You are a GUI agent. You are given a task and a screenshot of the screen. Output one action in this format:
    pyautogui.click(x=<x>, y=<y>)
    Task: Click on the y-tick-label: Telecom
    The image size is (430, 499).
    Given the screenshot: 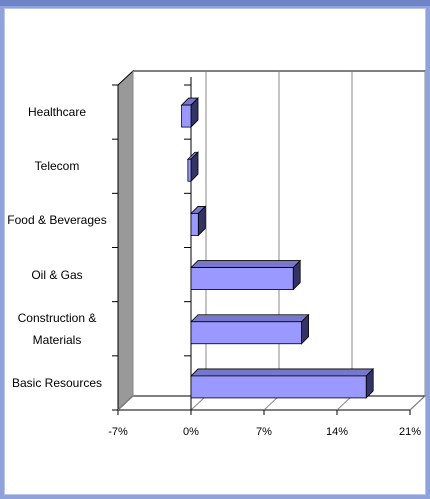 What is the action you would take?
    pyautogui.click(x=57, y=166)
    